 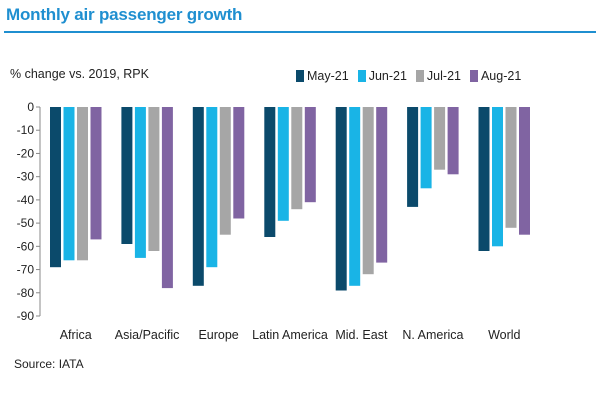 I want to click on x-tick-label: Africa, so click(x=76, y=335).